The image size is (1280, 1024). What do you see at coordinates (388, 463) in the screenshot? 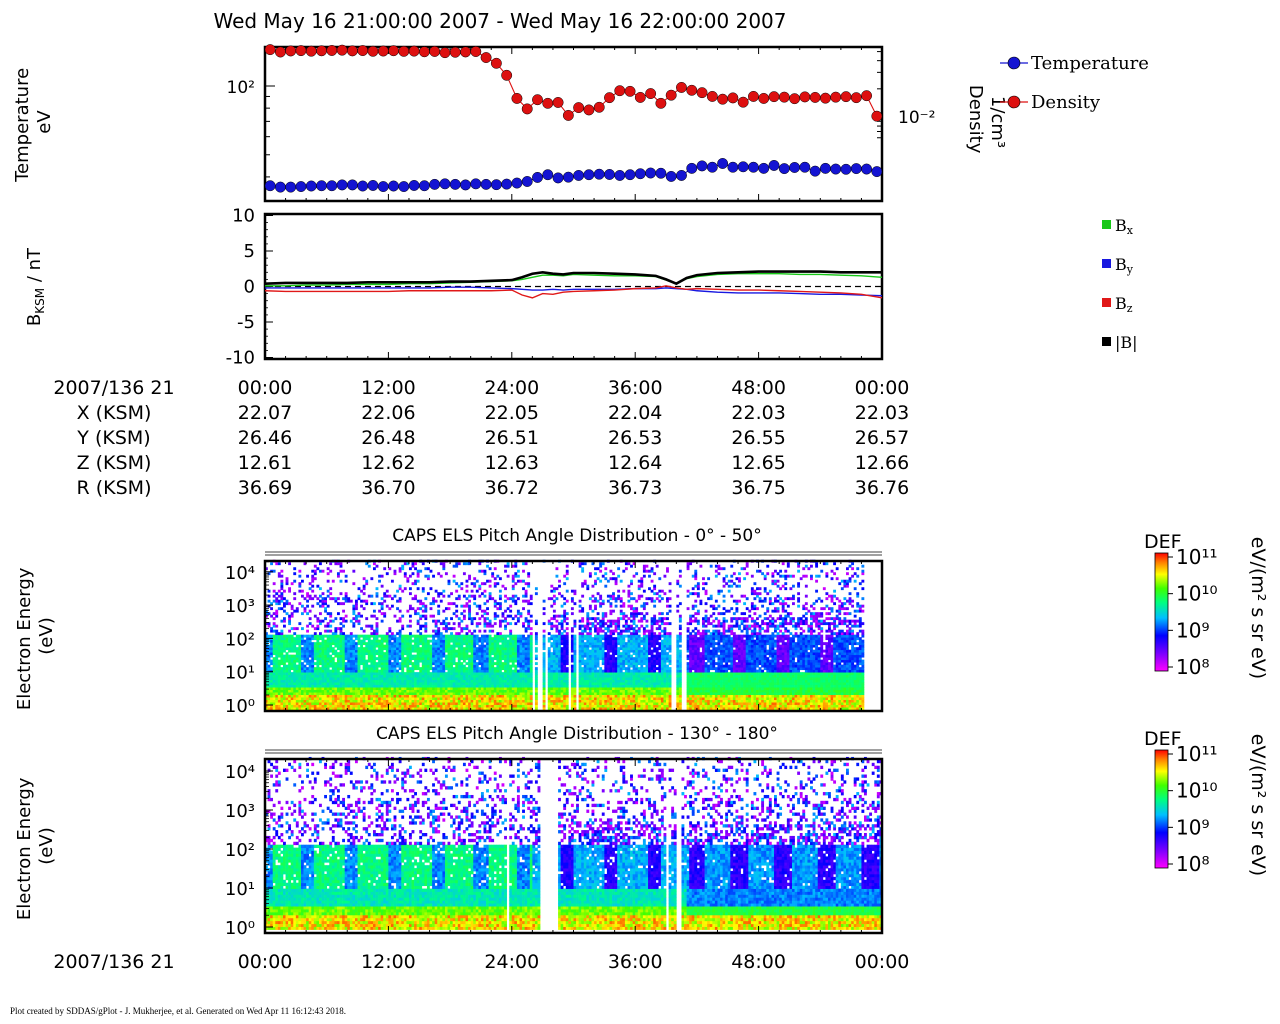
I see `ephemeris-value: 12.62` at bounding box center [388, 463].